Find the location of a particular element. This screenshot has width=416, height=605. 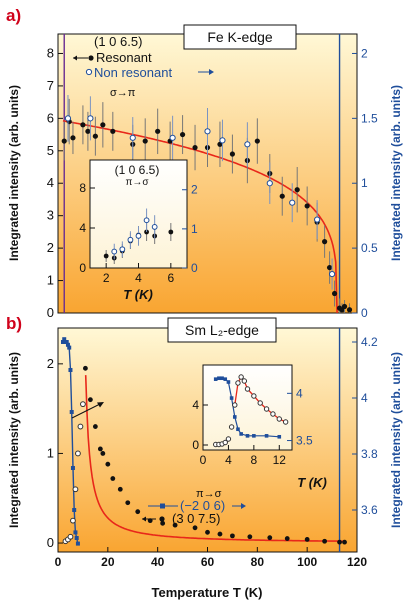

legend-reflection: (1 0 6.5) is located at coordinates (118, 41).